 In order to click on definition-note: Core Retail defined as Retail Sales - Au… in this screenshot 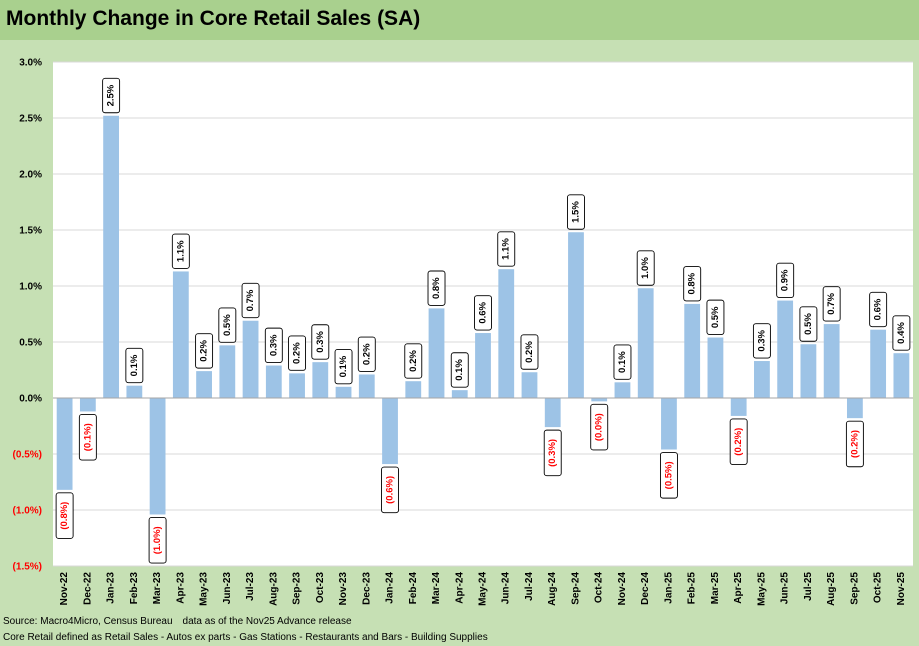, I will do `click(245, 637)`.